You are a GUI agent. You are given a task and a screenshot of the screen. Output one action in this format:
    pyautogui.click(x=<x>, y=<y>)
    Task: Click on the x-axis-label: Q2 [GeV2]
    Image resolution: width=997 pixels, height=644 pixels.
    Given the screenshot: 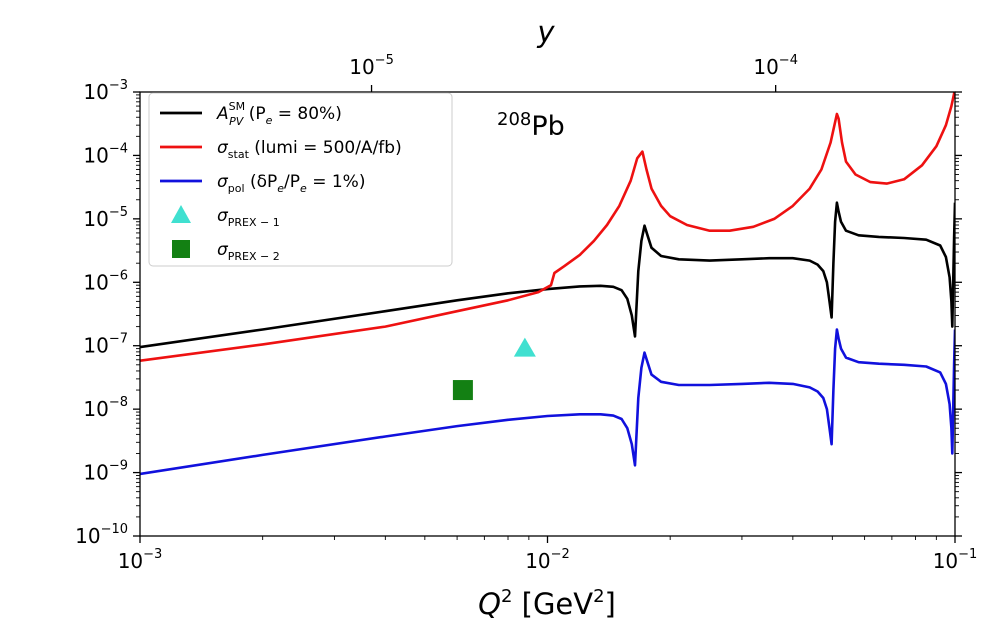 What is the action you would take?
    pyautogui.click(x=547, y=603)
    